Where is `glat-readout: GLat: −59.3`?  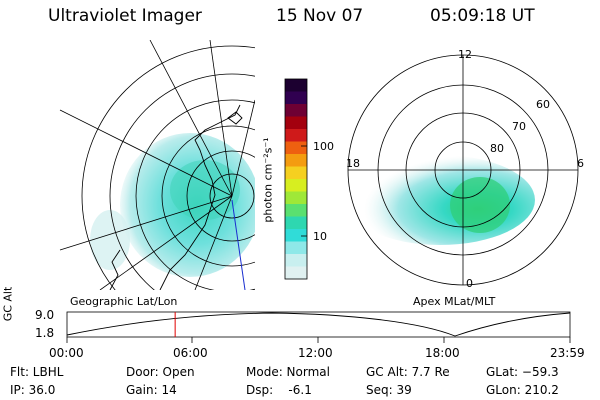 glat-readout: GLat: −59.3 is located at coordinates (522, 372).